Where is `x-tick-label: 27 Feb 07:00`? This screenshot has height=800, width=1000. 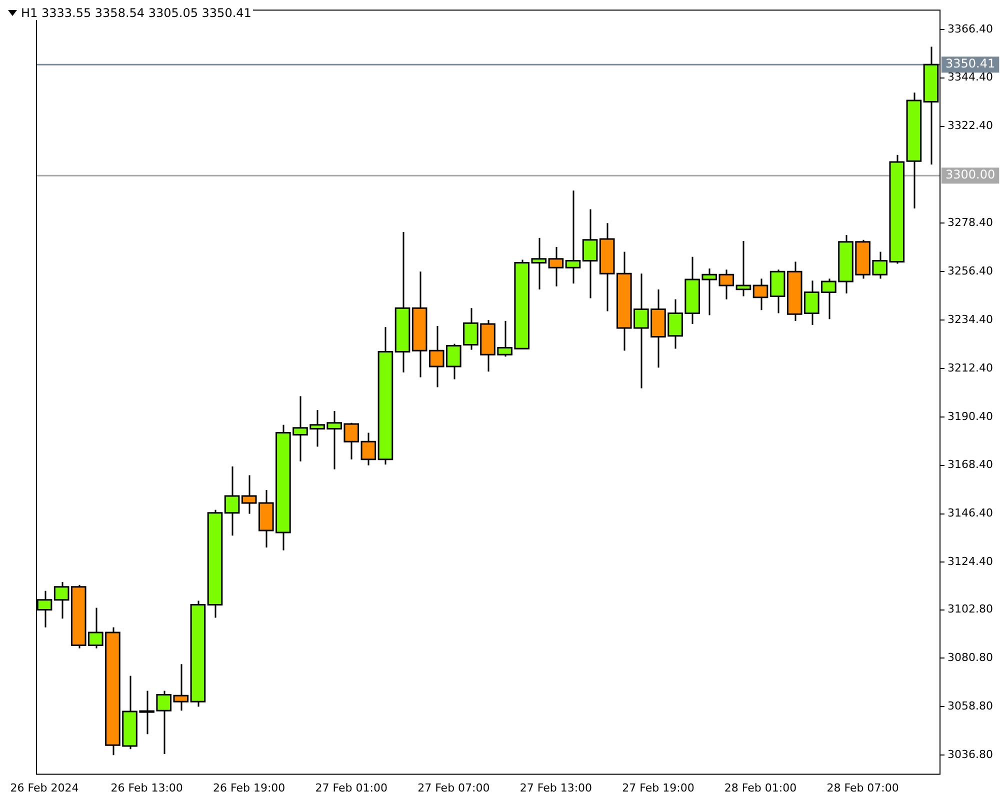 x-tick-label: 27 Feb 07:00 is located at coordinates (454, 787).